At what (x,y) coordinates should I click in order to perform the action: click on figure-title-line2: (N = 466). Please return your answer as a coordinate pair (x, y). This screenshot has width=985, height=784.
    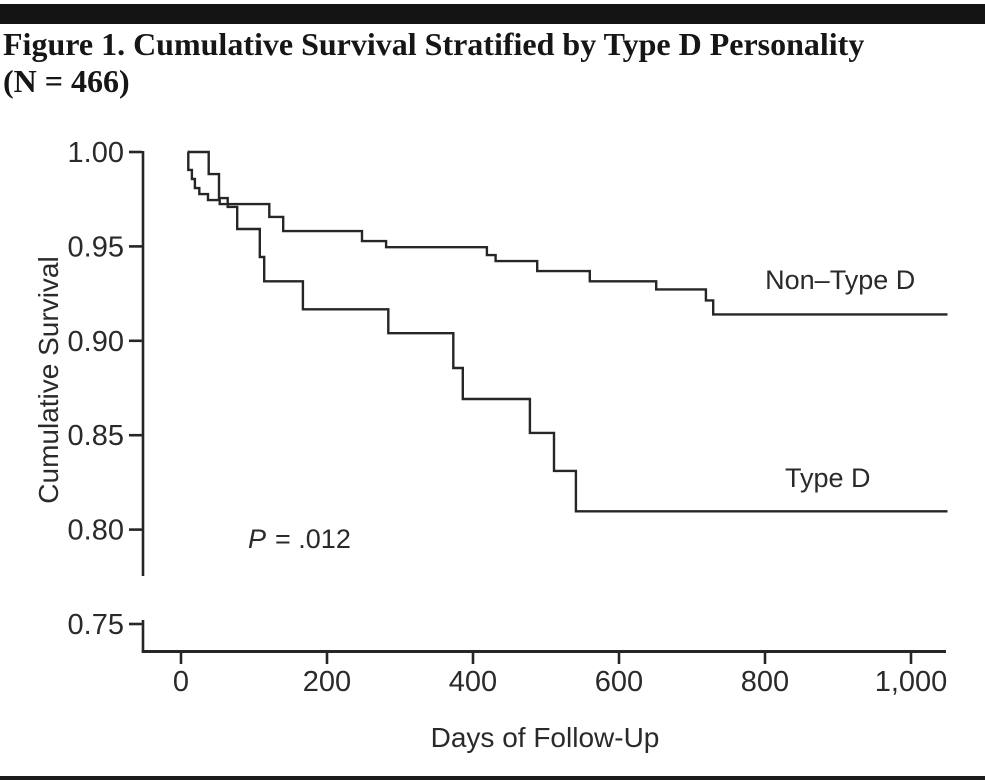
    Looking at the image, I should click on (66, 81).